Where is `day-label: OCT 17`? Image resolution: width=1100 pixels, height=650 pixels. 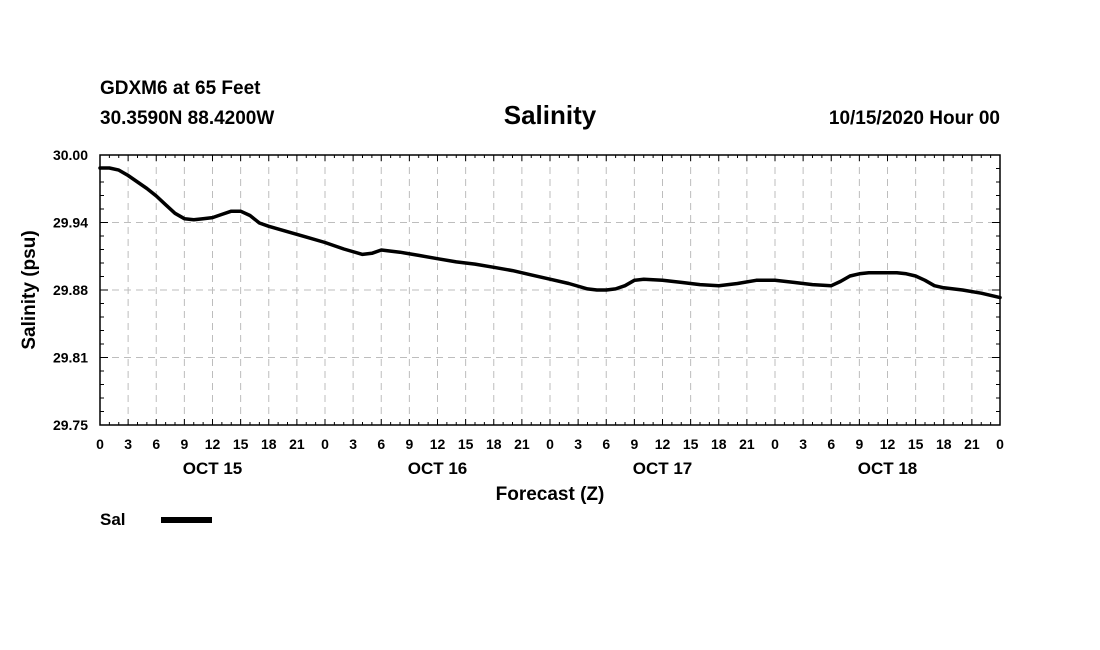 day-label: OCT 17 is located at coordinates (663, 468).